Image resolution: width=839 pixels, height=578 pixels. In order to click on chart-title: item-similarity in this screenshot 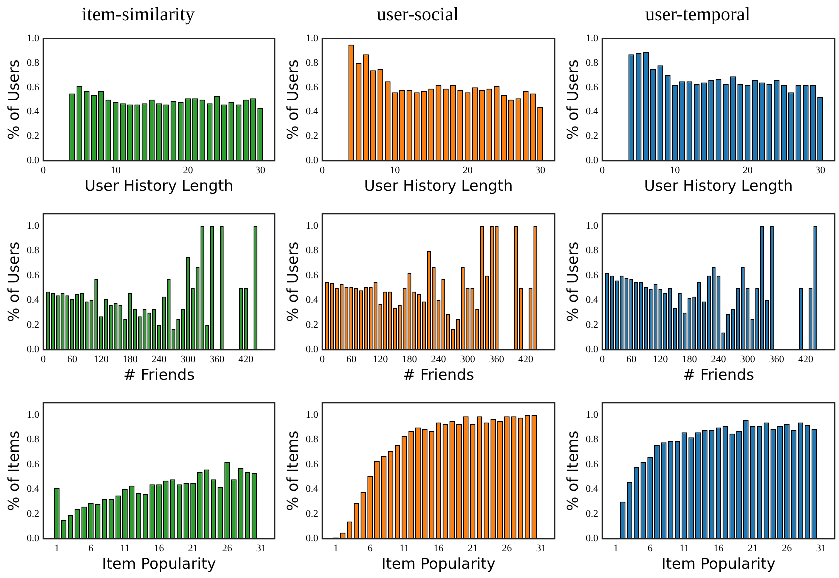, I will do `click(139, 15)`.